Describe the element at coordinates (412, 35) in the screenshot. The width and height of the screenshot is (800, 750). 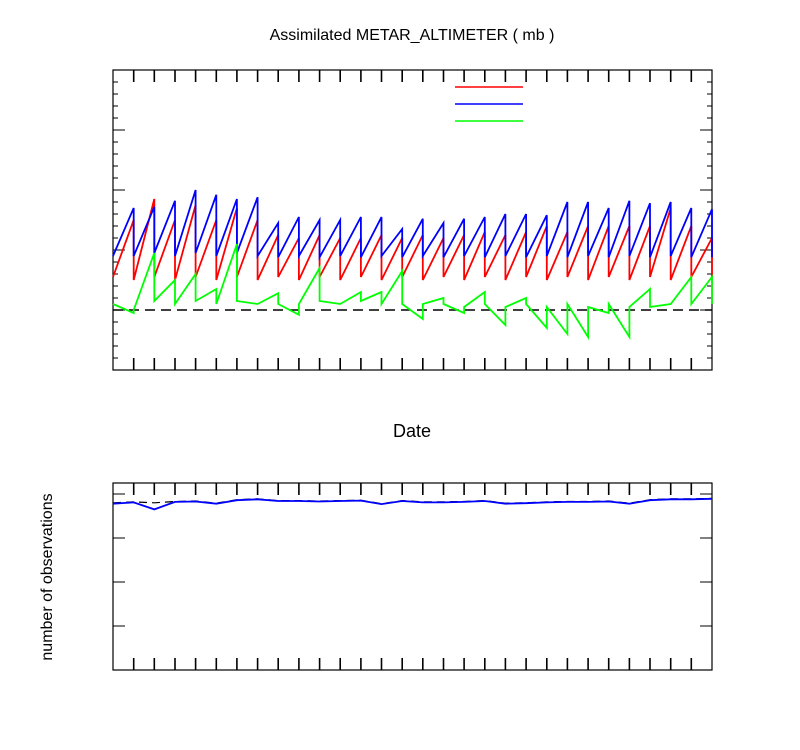
I see `chart-title: Assimilated METAR_ALTIMETER ( mb )` at that location.